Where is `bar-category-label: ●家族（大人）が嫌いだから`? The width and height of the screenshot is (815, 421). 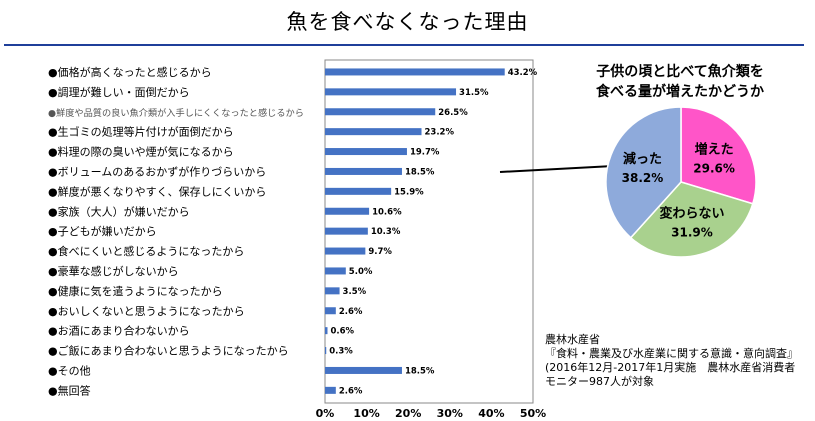 bar-category-label: ●家族（大人）が嫌いだから is located at coordinates (119, 211).